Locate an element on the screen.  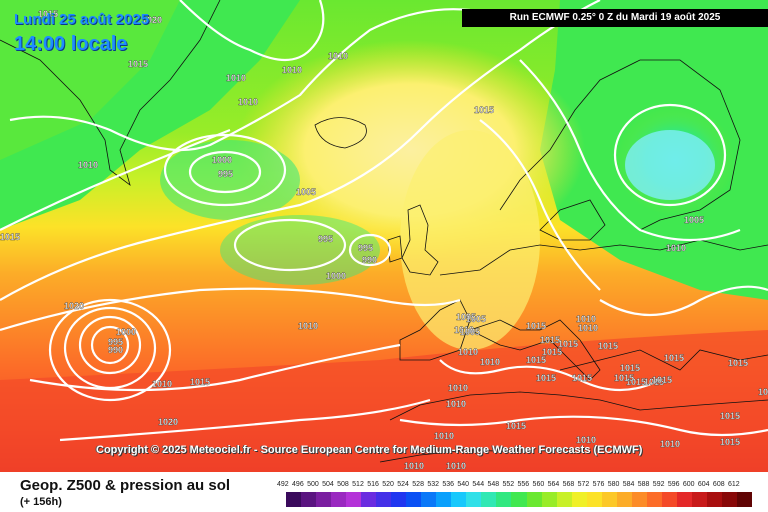
scale-label: 556 is located at coordinates (523, 484).